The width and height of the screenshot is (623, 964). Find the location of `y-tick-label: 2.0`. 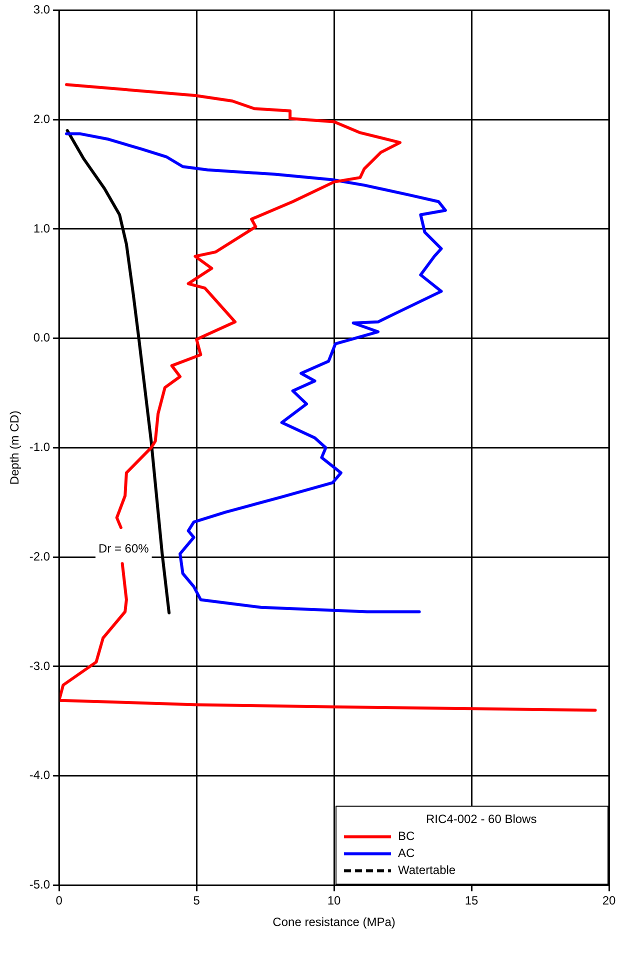

y-tick-label: 2.0 is located at coordinates (41, 119).